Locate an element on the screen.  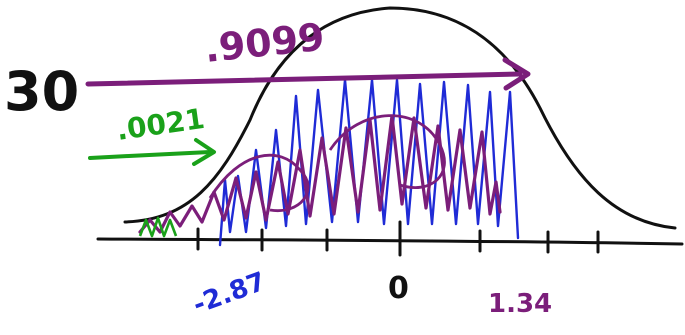
purple-arrow-head is located at coordinates (516, 74).